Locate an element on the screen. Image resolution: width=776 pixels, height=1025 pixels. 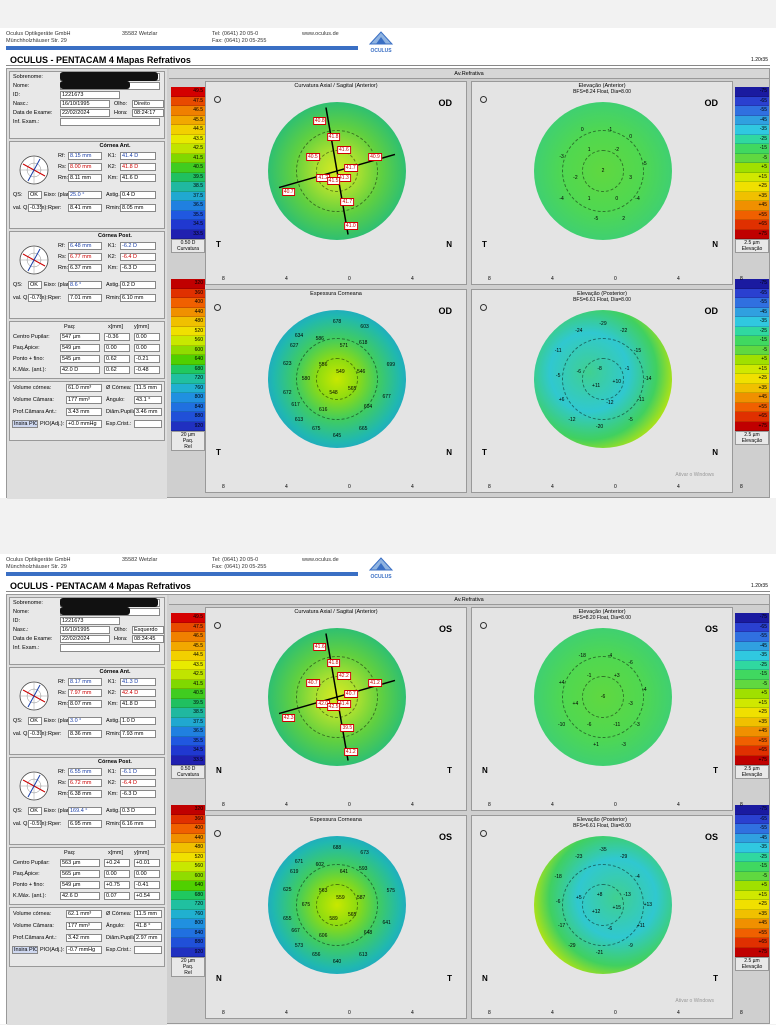
rmin-field: 6.10 mm is located at coordinates (138, 298).